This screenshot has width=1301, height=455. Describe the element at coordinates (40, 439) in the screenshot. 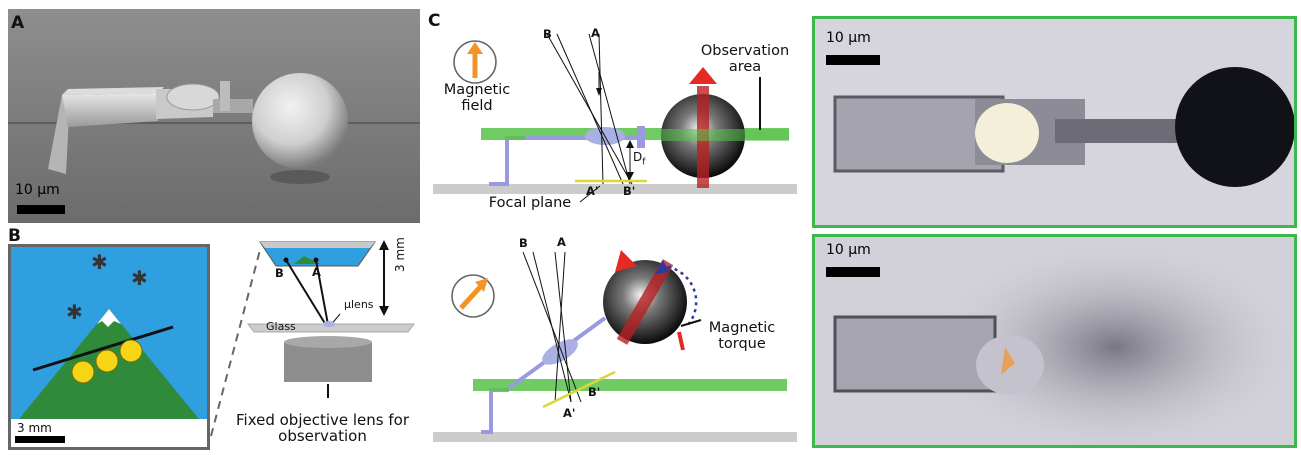

I see `panel-b-scale-bar` at that location.